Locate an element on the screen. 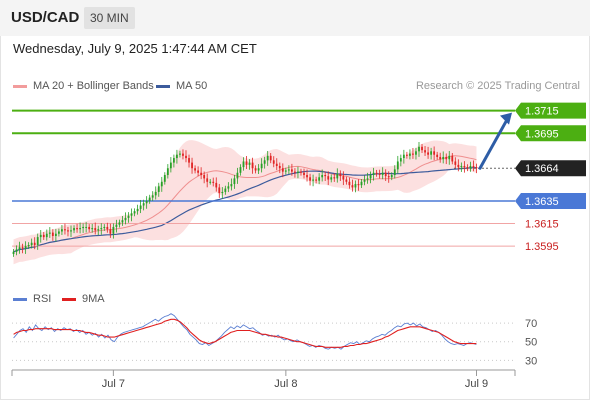 The image size is (590, 400). rsi-tick-label: 70 is located at coordinates (531, 324).